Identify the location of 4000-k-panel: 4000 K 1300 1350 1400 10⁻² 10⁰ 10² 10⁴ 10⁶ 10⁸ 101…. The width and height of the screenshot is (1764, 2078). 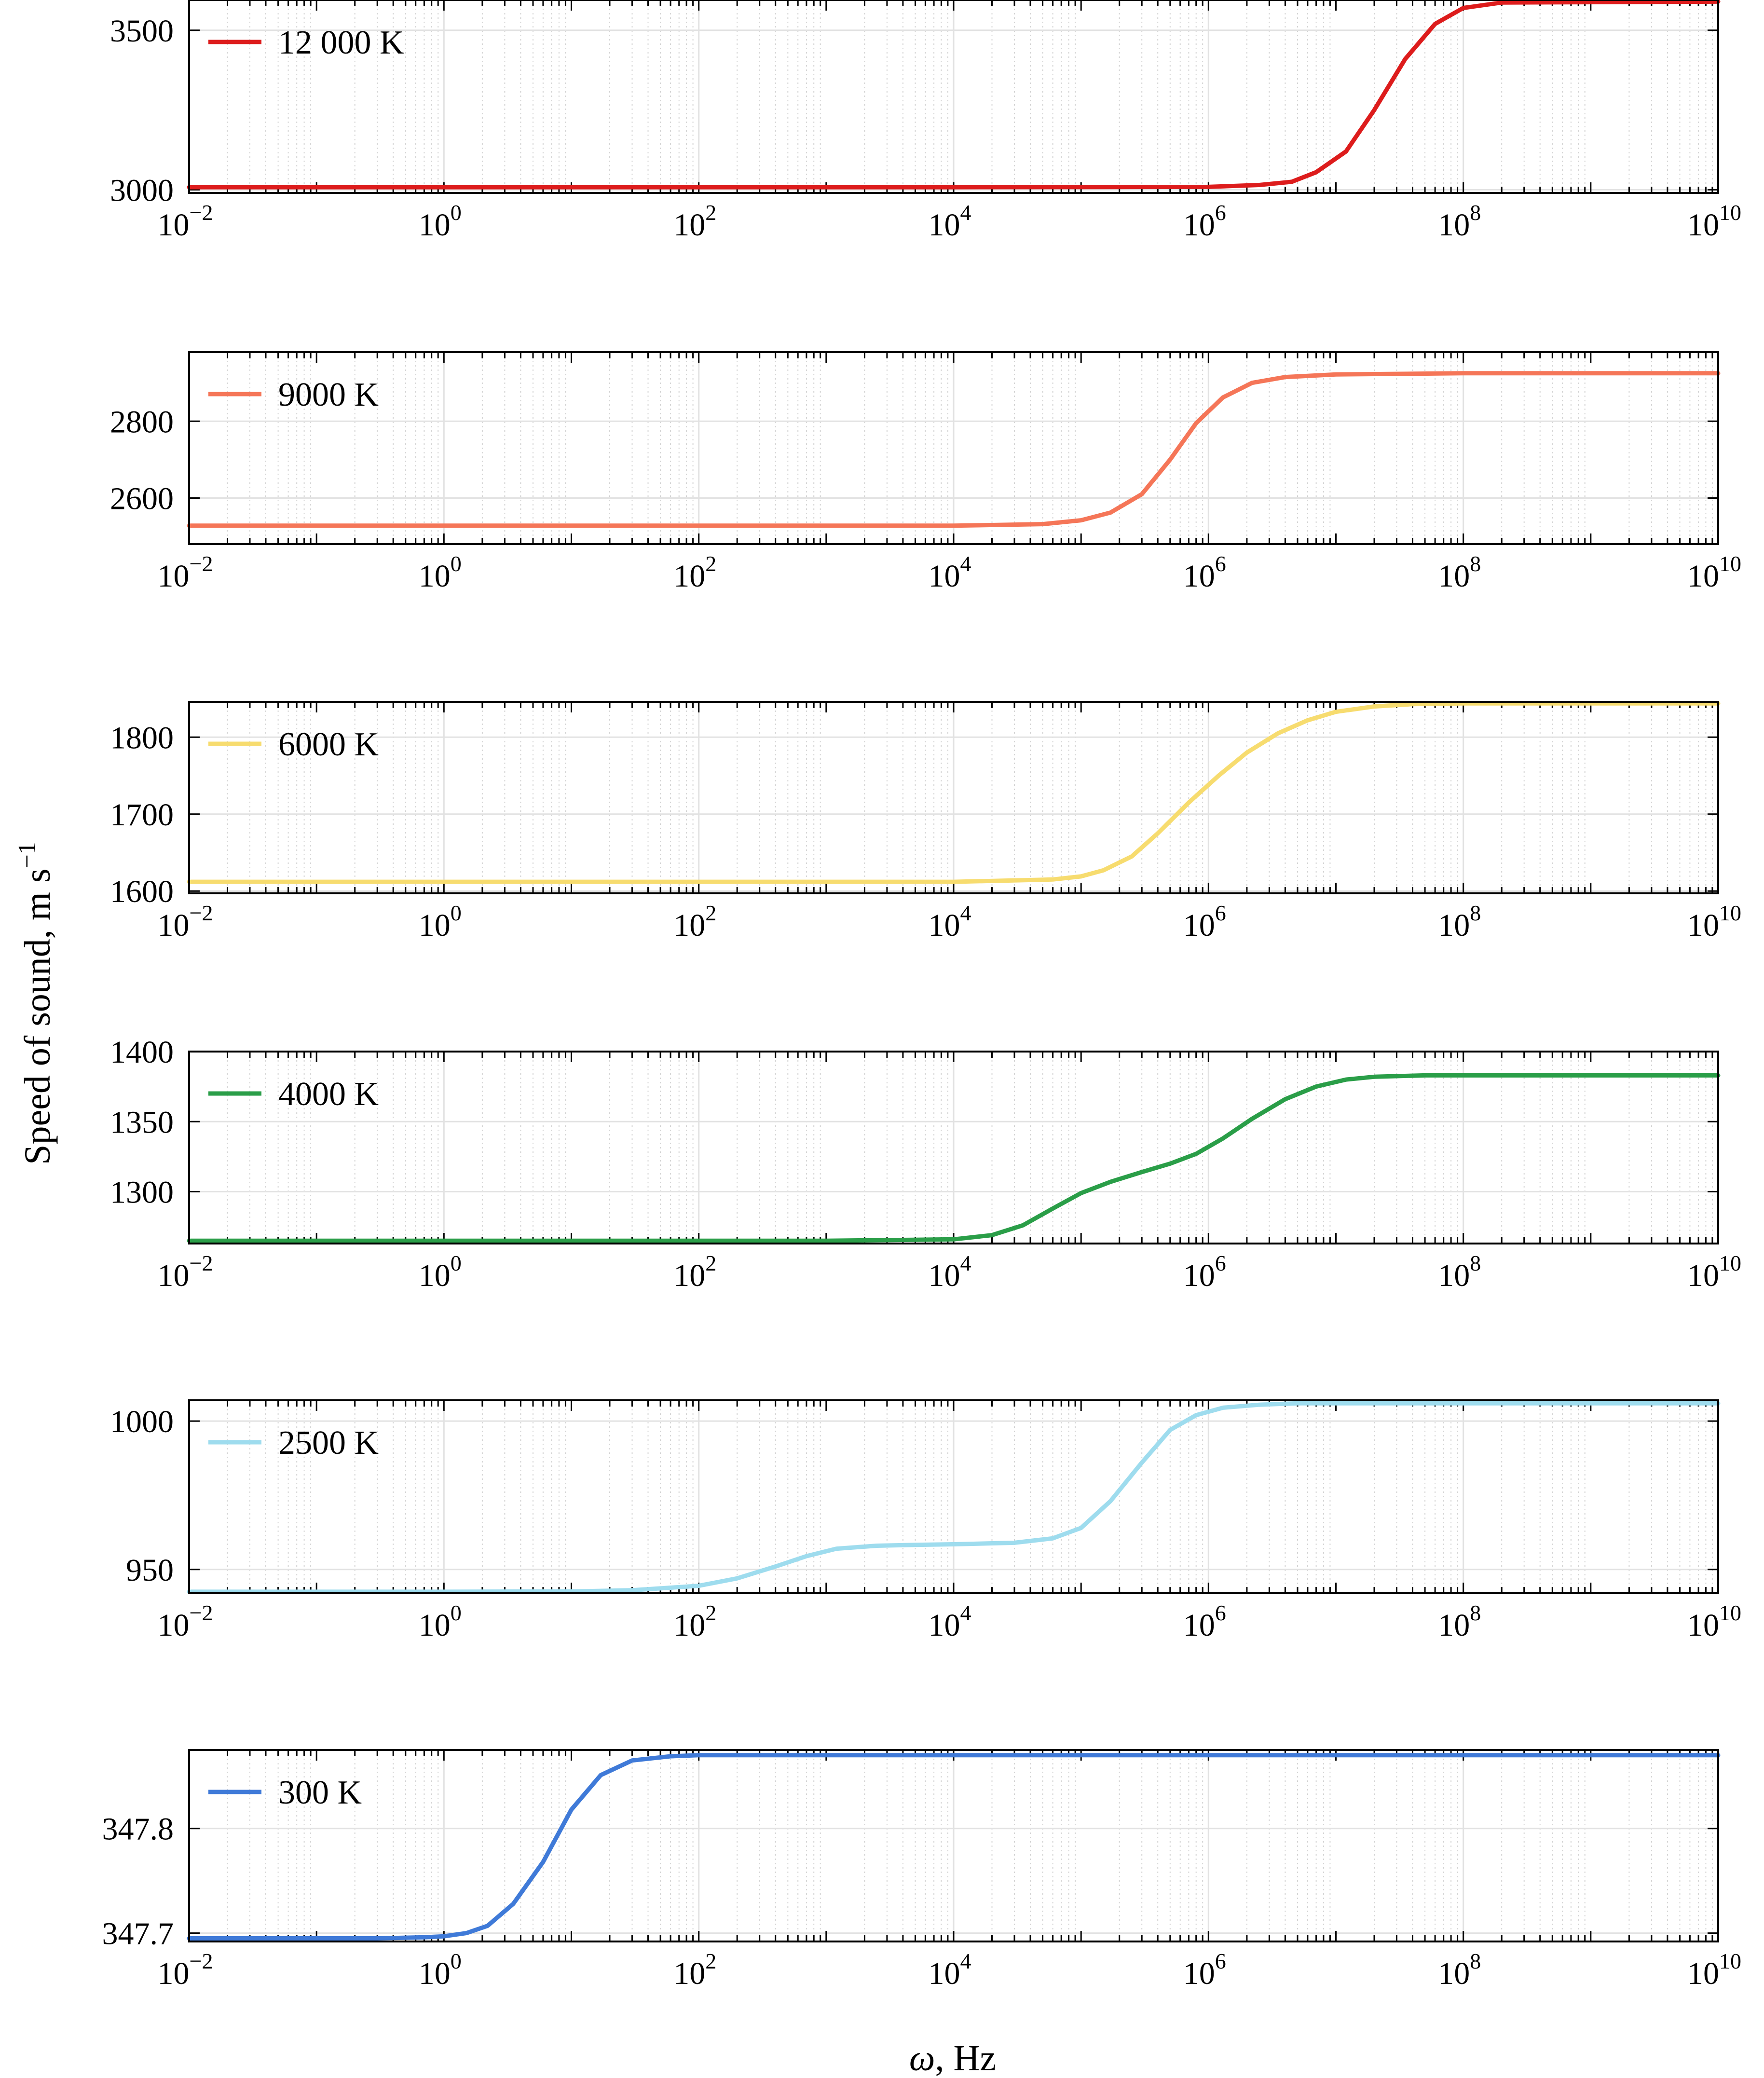
(925, 1164).